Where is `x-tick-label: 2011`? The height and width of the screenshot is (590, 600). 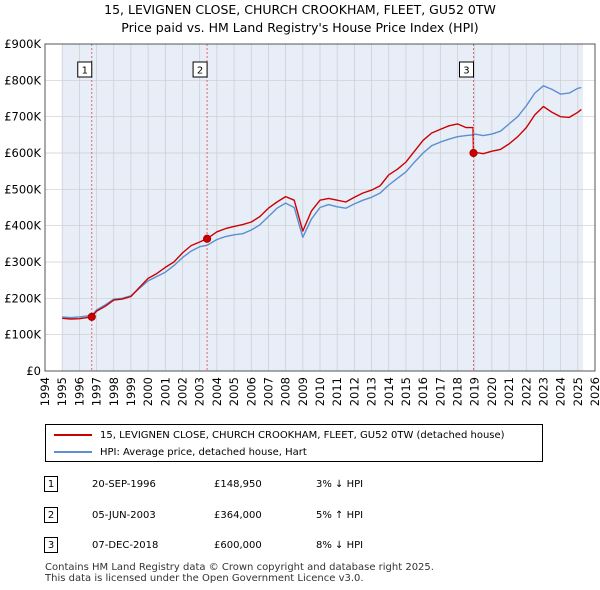
x-tick-label: 2011 is located at coordinates (337, 391).